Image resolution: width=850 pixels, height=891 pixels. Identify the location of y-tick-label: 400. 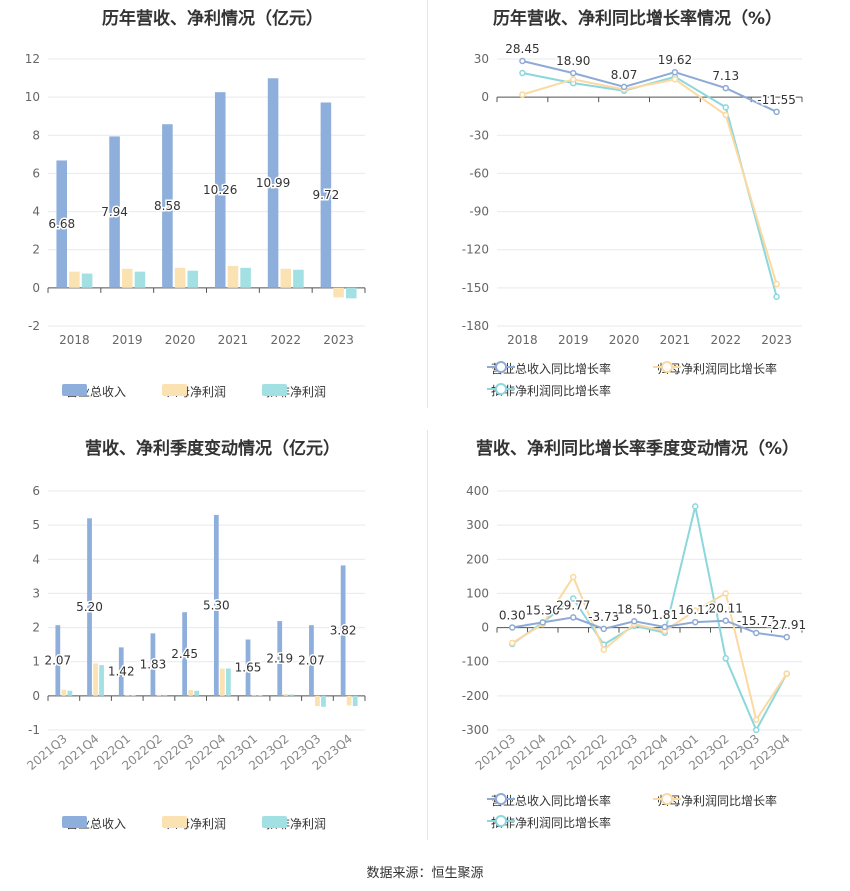
(477, 491).